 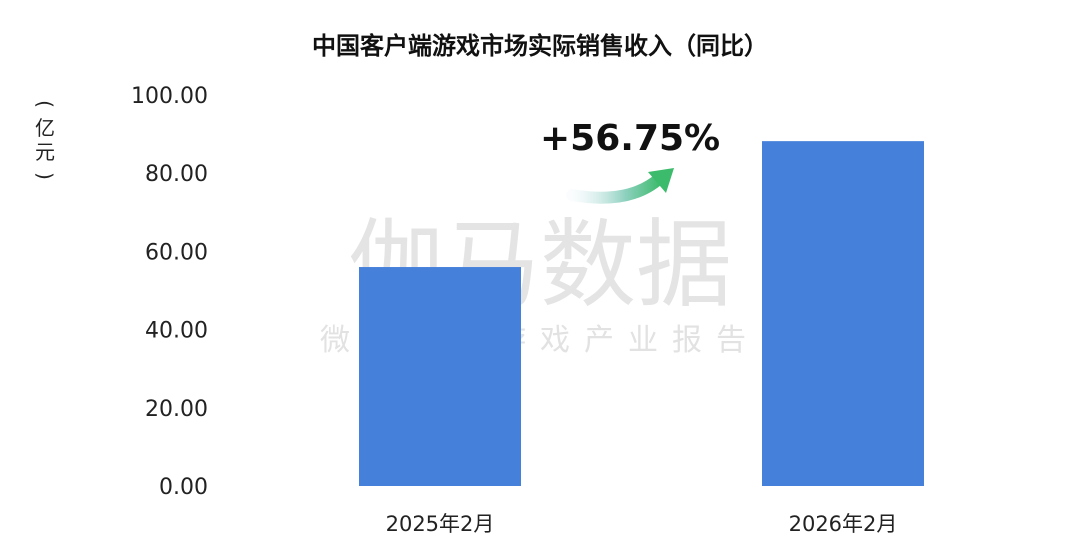 What do you see at coordinates (45, 128) in the screenshot?
I see `y-axis-label-char-1: 亿` at bounding box center [45, 128].